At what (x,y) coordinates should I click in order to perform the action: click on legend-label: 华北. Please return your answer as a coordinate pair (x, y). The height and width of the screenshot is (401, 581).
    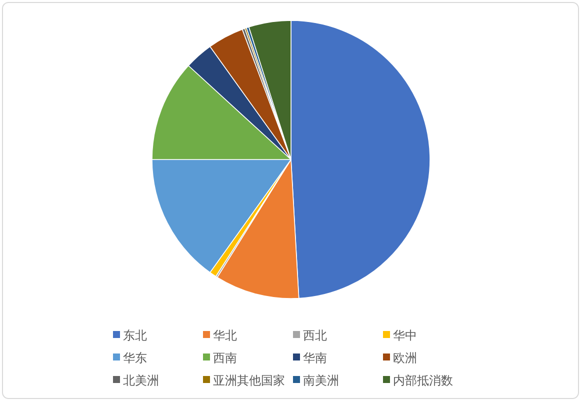
    Looking at the image, I should click on (225, 335).